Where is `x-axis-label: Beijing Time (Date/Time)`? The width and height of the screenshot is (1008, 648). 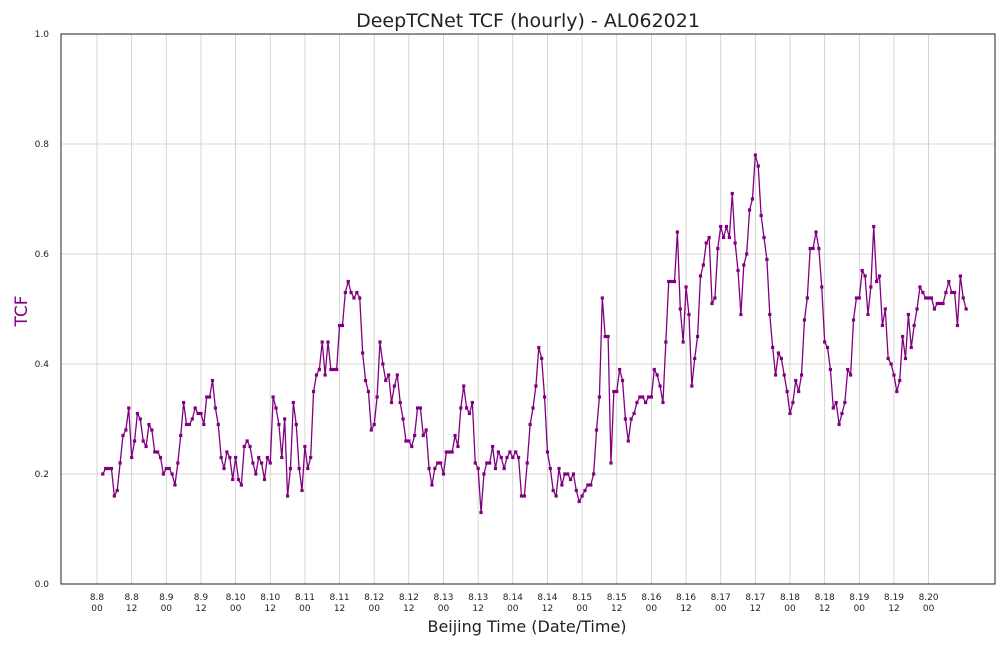 x-axis-label: Beijing Time (Date/Time) is located at coordinates (526, 626).